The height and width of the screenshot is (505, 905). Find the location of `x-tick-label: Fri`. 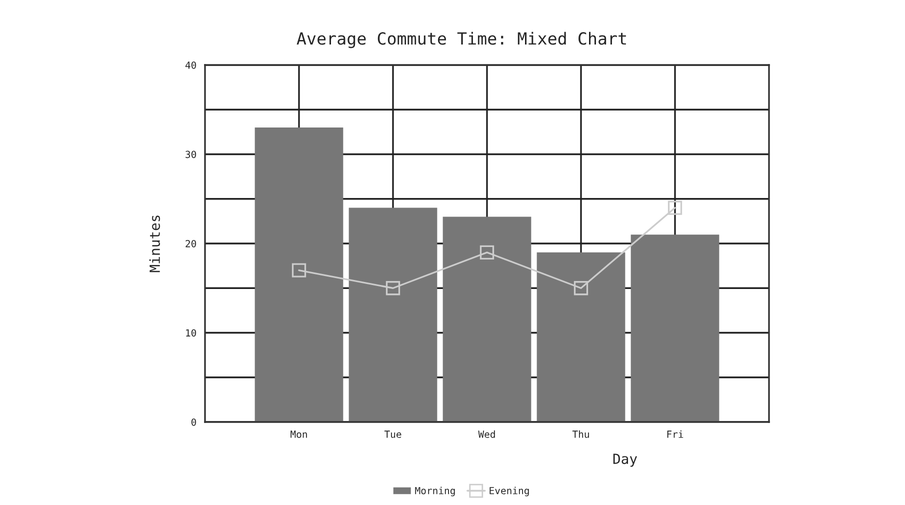

x-tick-label: Fri is located at coordinates (675, 434).